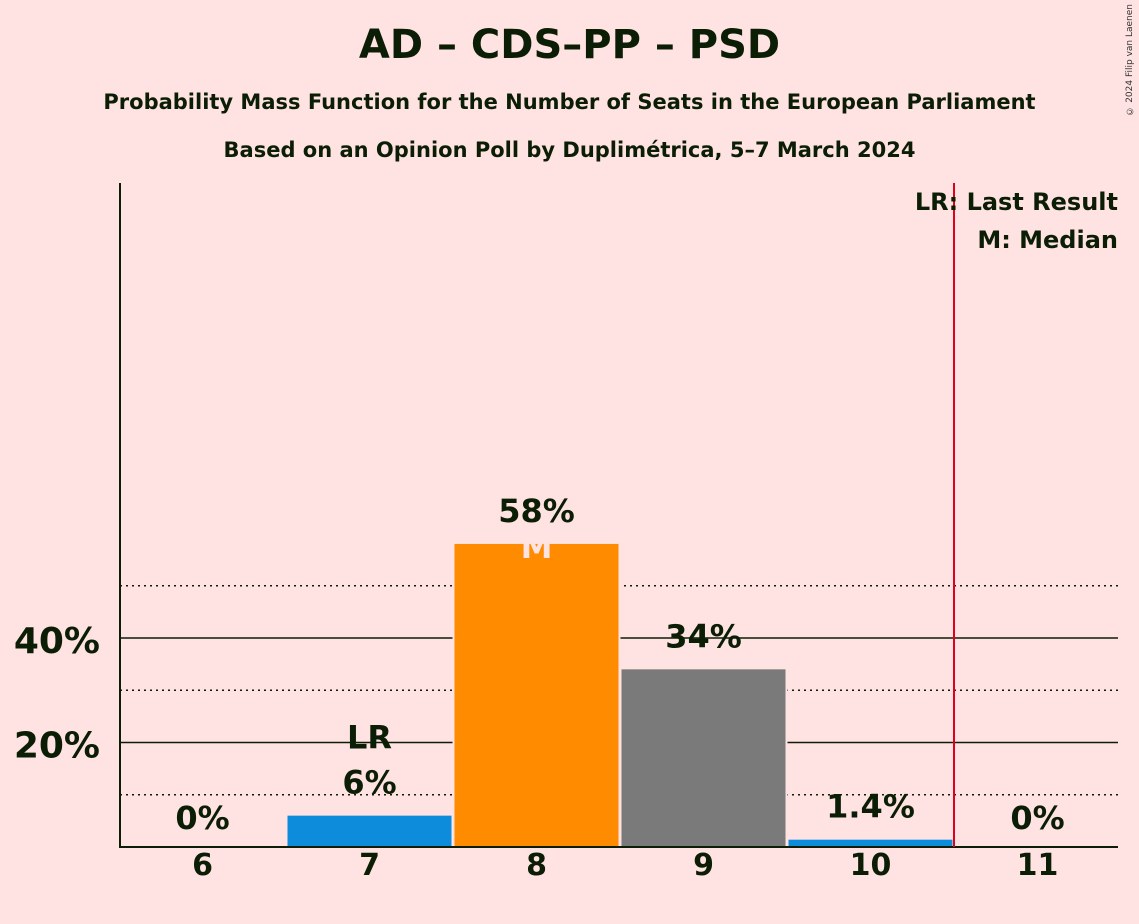 The width and height of the screenshot is (1139, 924). What do you see at coordinates (1016, 202) in the screenshot?
I see `legend-item: LR: Last Result` at bounding box center [1016, 202].